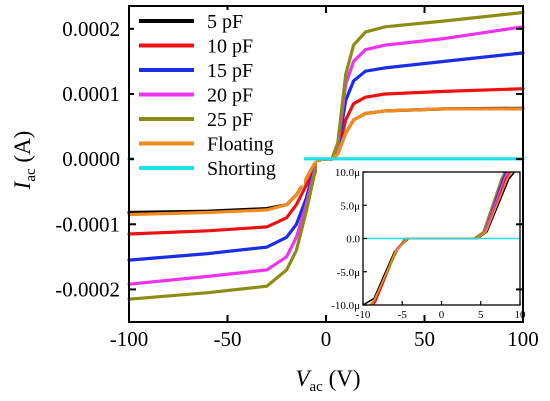 This screenshot has width=550, height=401. What do you see at coordinates (225, 22) in the screenshot?
I see `legend-label-5-pf: 5 pF` at bounding box center [225, 22].